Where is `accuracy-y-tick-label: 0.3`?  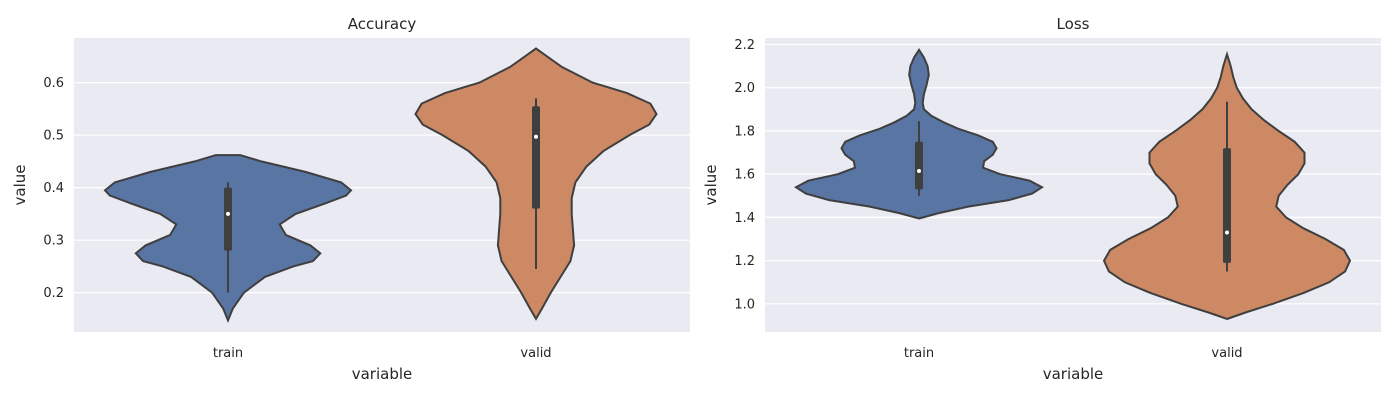 accuracy-y-tick-label: 0.3 is located at coordinates (53, 241).